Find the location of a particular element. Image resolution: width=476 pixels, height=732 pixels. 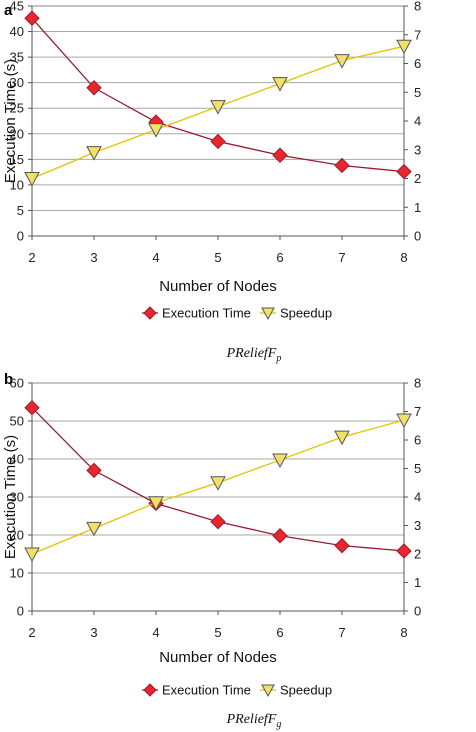

y-tick-left-label: 25 is located at coordinates (17, 108).